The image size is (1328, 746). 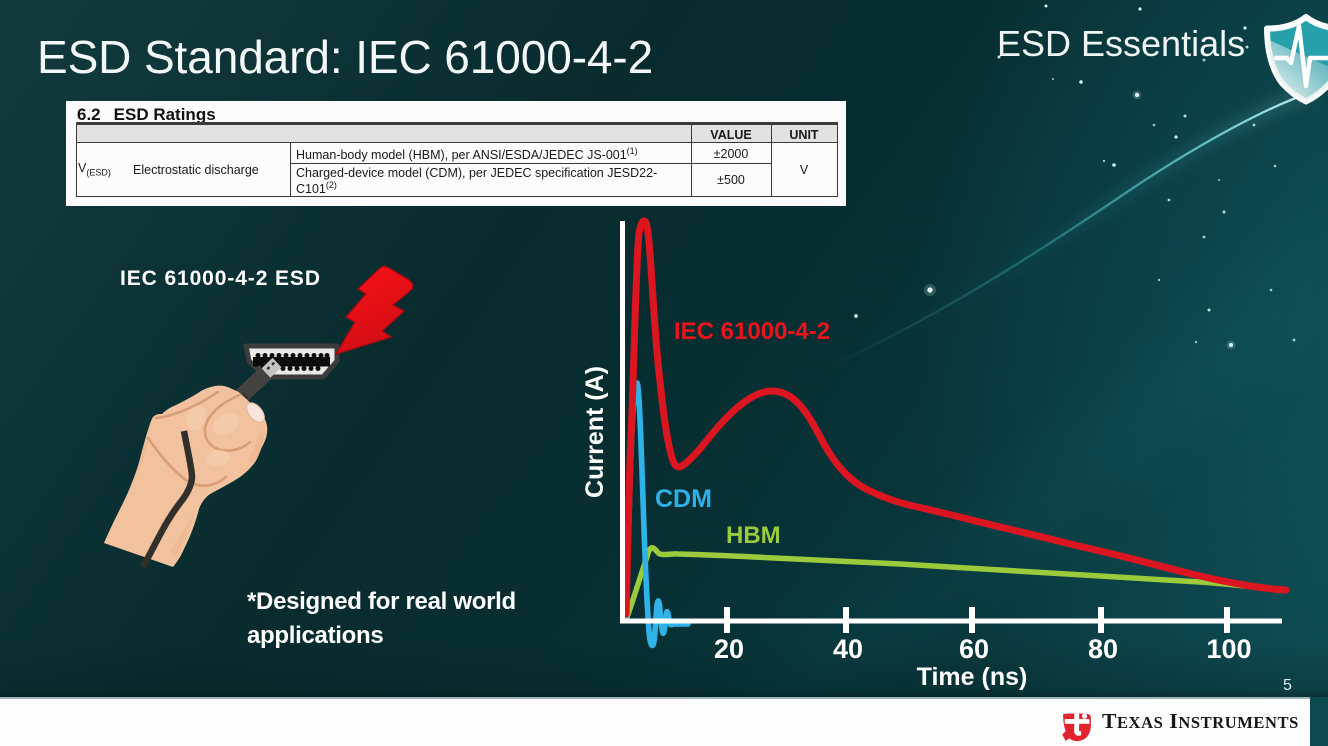 What do you see at coordinates (729, 649) in the screenshot?
I see `svg-text: 20` at bounding box center [729, 649].